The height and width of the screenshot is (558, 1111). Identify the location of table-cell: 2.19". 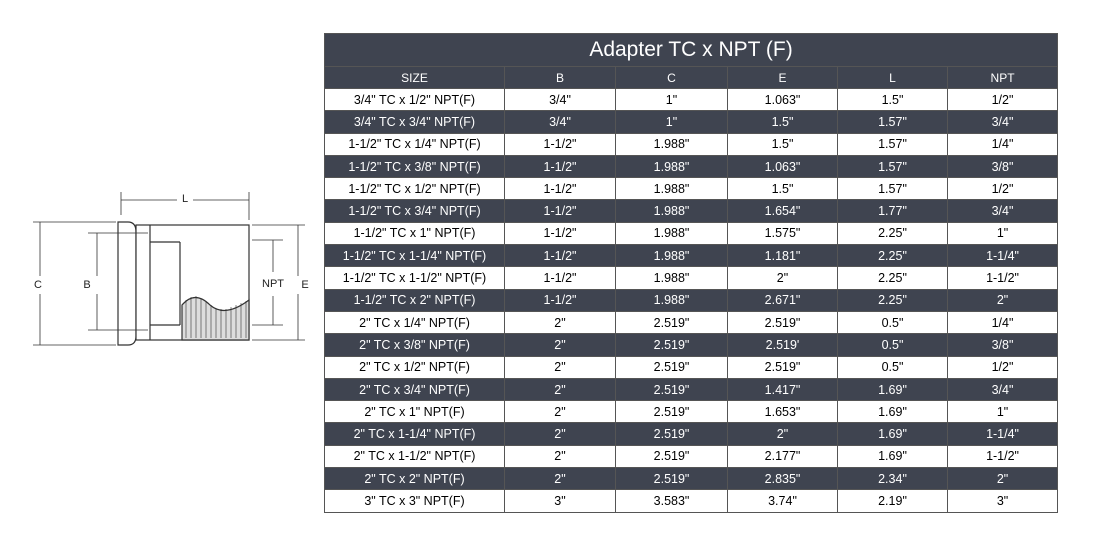
(892, 501).